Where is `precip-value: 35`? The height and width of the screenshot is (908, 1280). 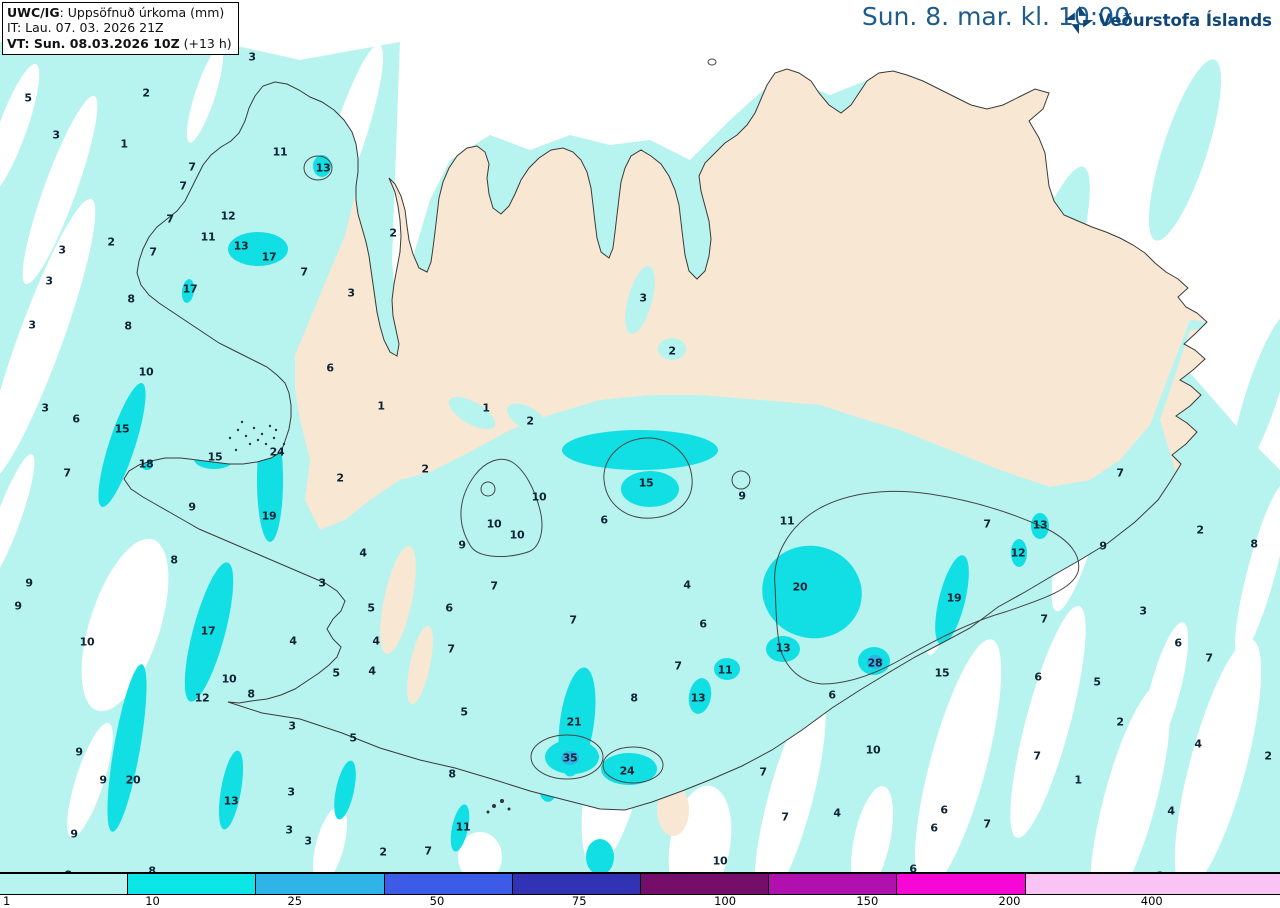 precip-value: 35 is located at coordinates (570, 758).